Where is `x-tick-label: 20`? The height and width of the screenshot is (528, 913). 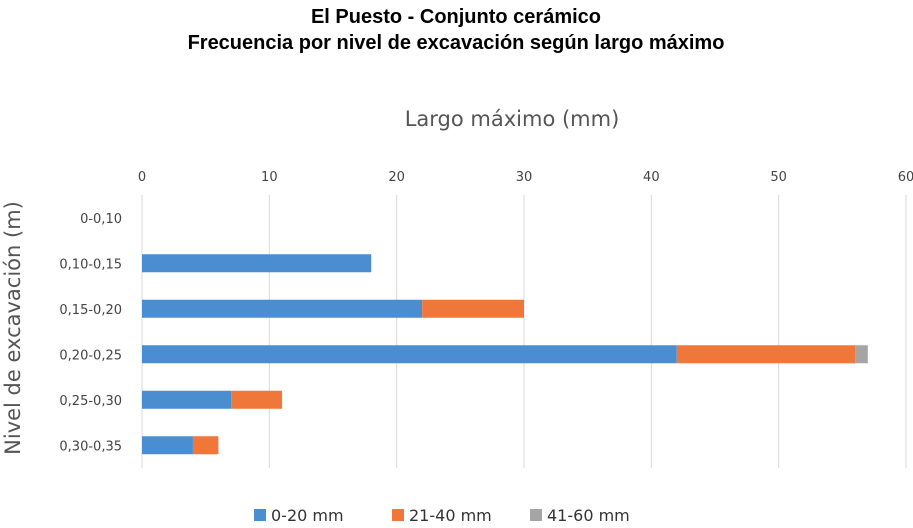 x-tick-label: 20 is located at coordinates (396, 177).